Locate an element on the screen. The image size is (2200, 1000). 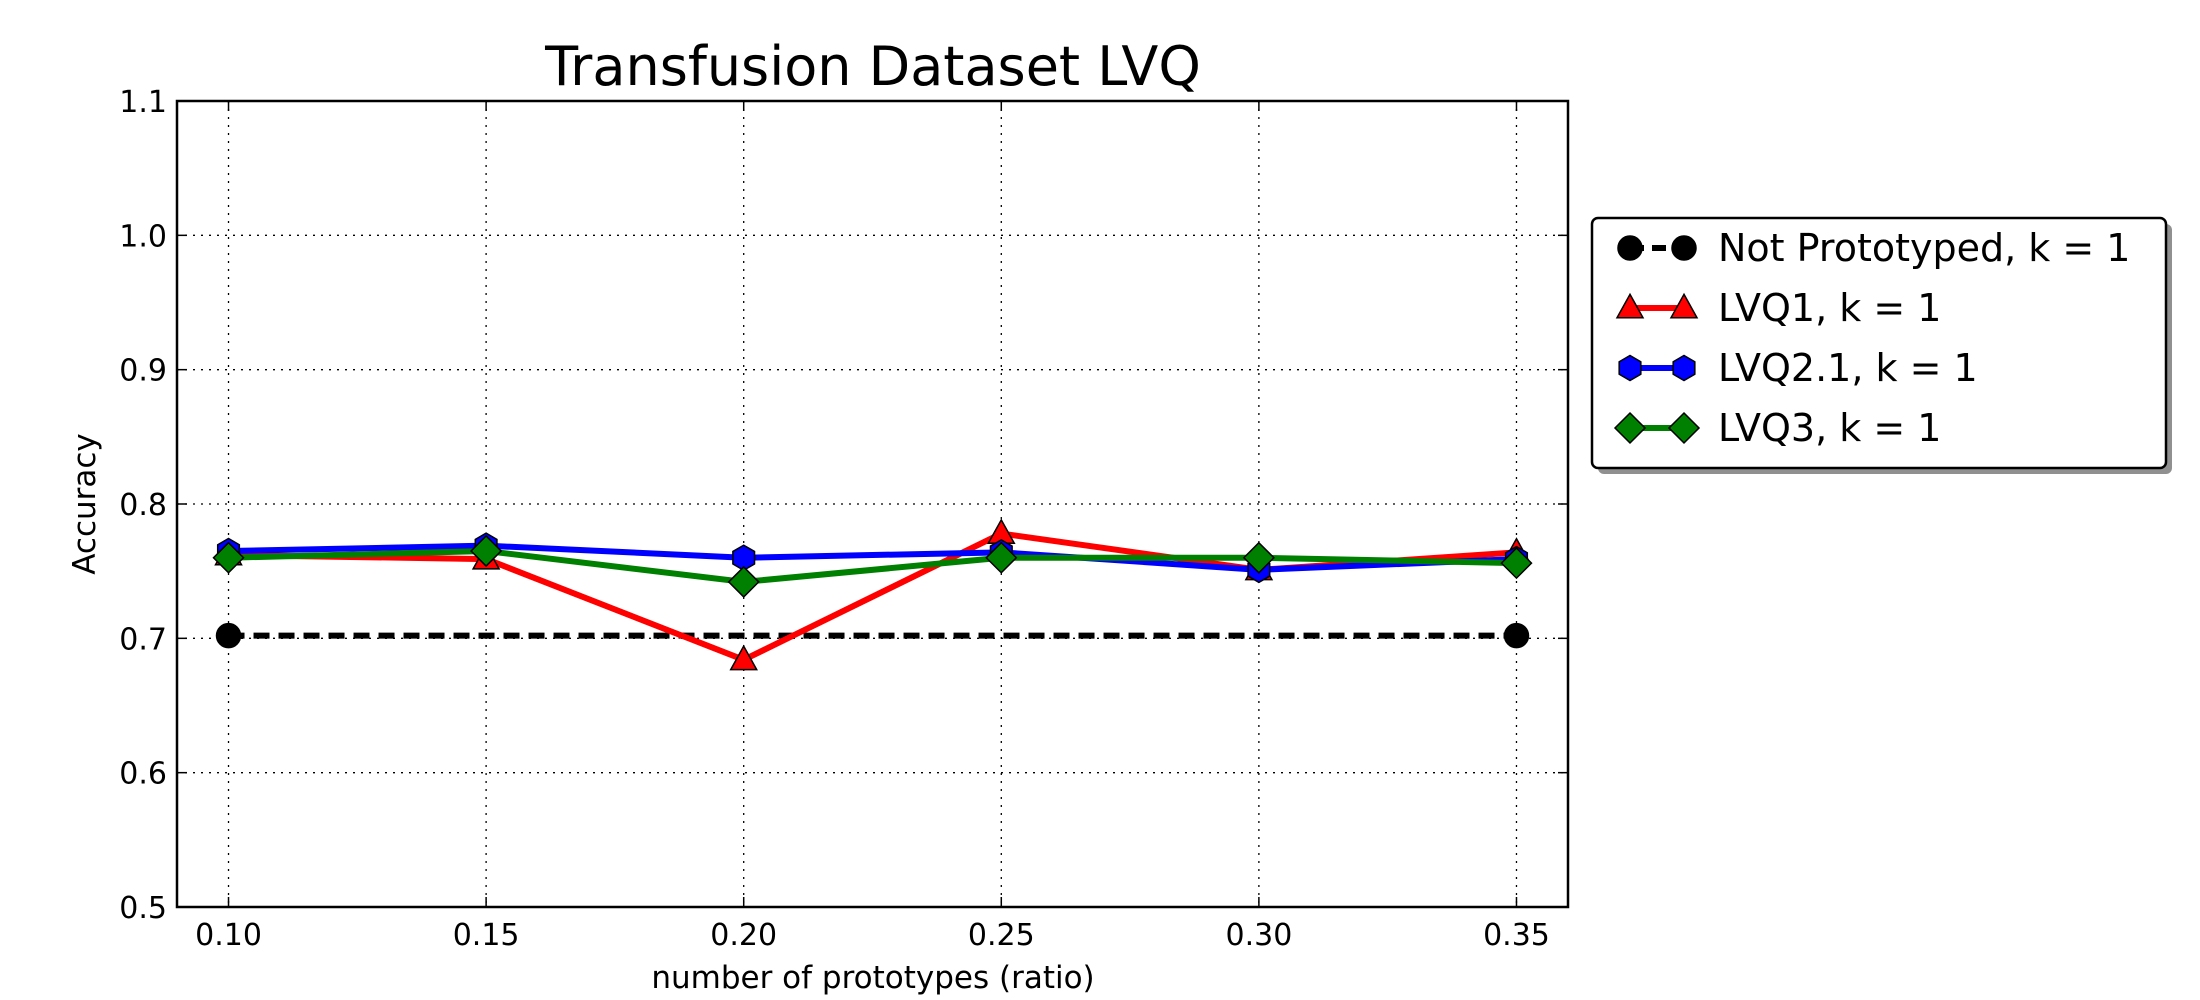
y-tick-label: 0.9 is located at coordinates (143, 371).